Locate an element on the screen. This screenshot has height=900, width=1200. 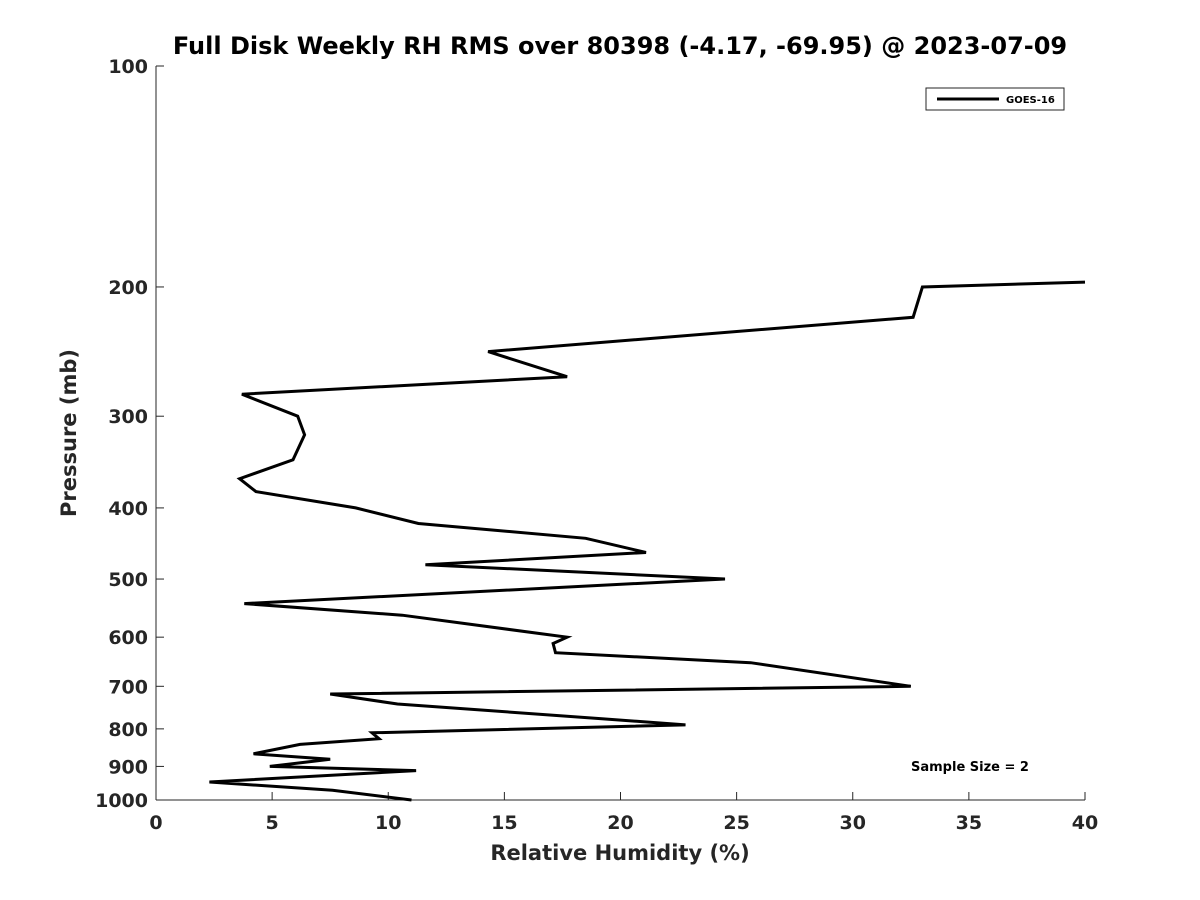
x-tick-label: 5 is located at coordinates (272, 823).